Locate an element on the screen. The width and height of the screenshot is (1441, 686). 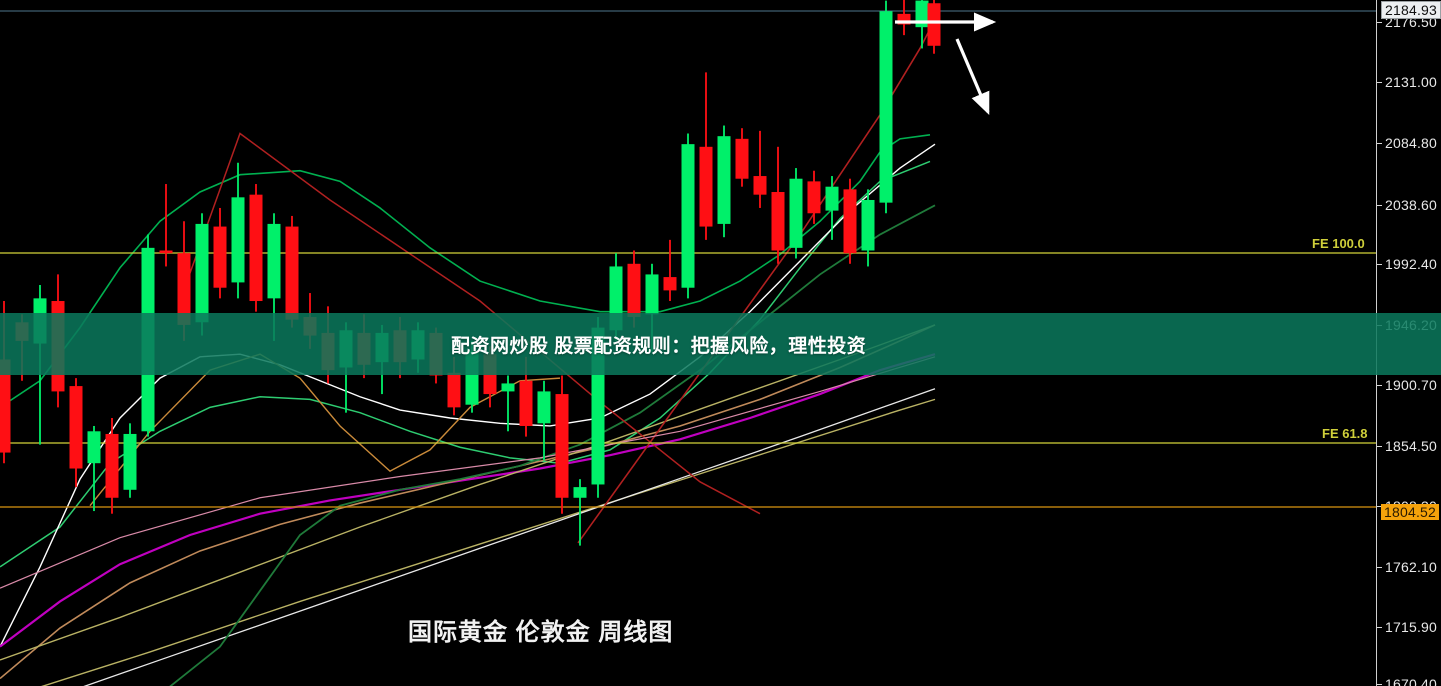
fibonacci-level-label: FE 61.8 is located at coordinates (1345, 433).